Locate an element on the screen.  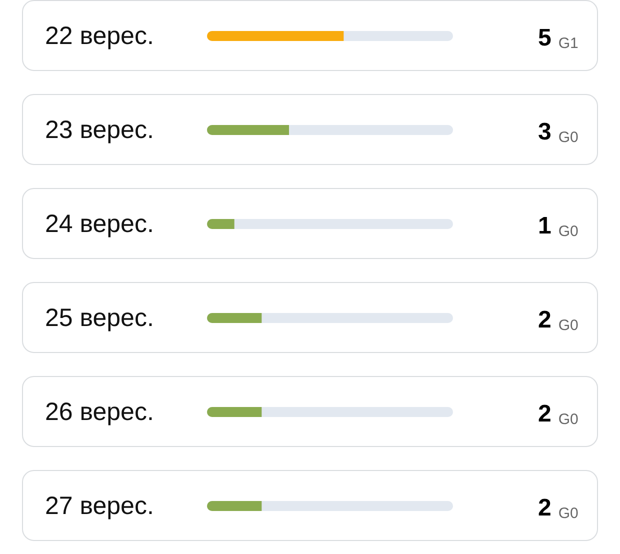
y-tick-label: 26 верес. is located at coordinates (99, 412).